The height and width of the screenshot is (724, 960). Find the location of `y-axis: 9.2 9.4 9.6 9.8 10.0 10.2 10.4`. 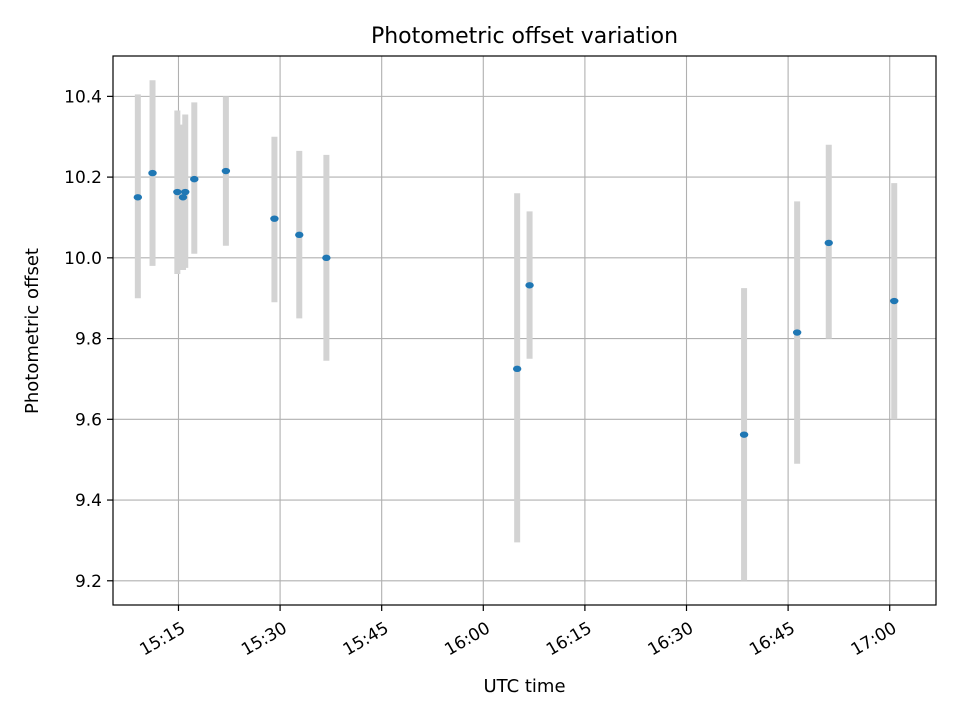

y-axis: 9.2 9.4 9.6 9.8 10.0 10.2 10.4 is located at coordinates (88, 339).